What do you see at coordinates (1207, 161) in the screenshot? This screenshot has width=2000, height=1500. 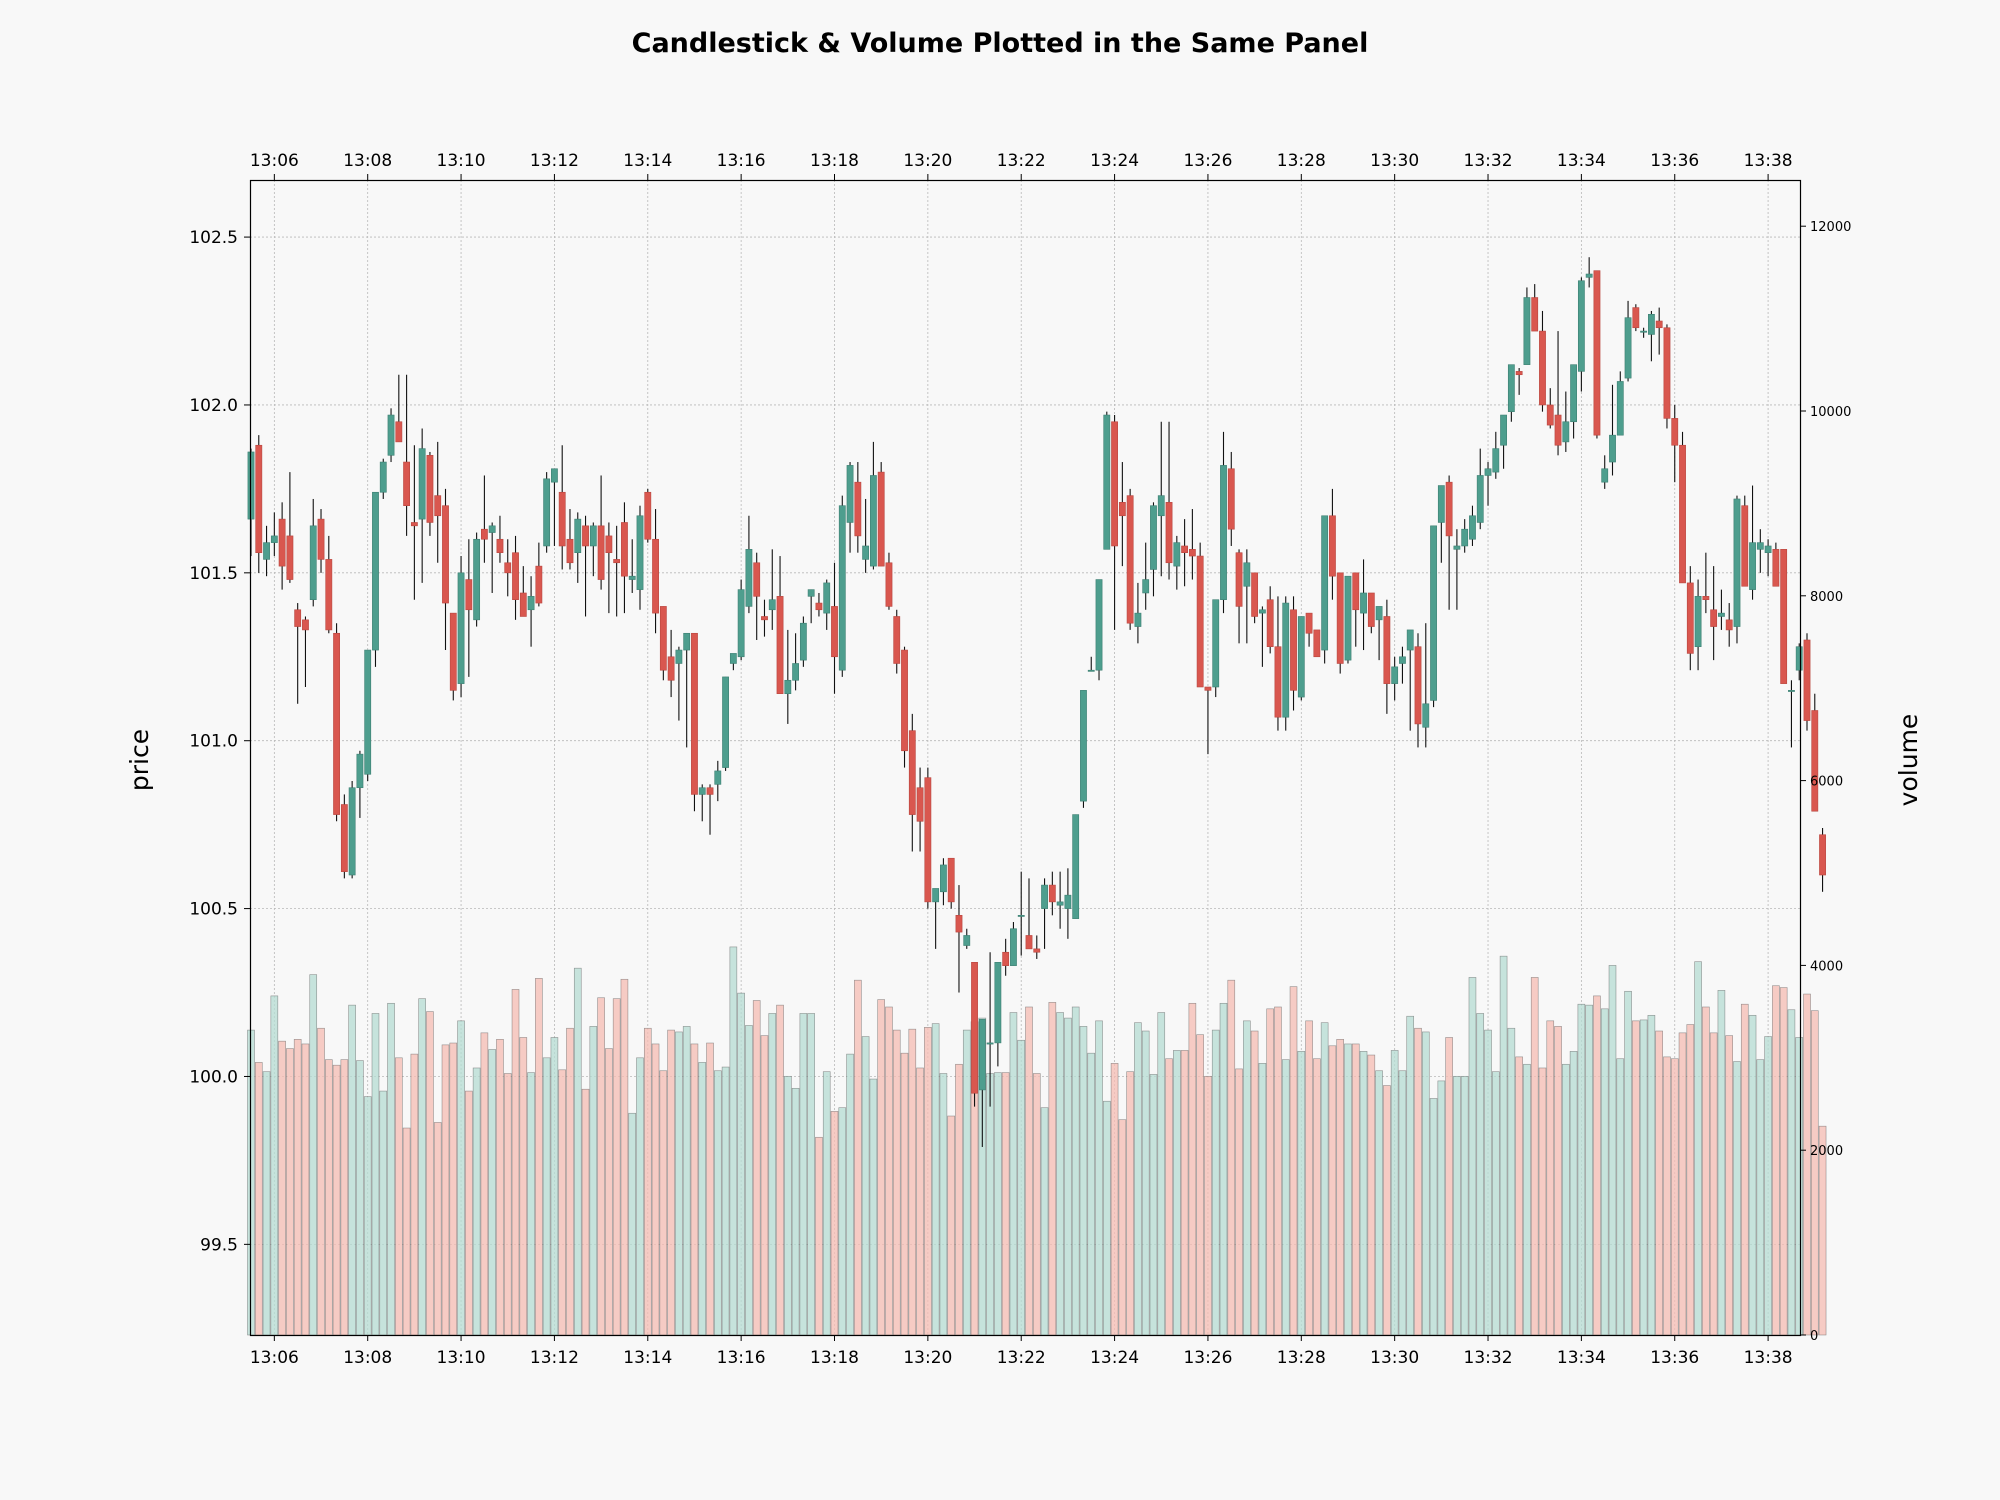 I see `x-tick-label-top: 13:26` at bounding box center [1207, 161].